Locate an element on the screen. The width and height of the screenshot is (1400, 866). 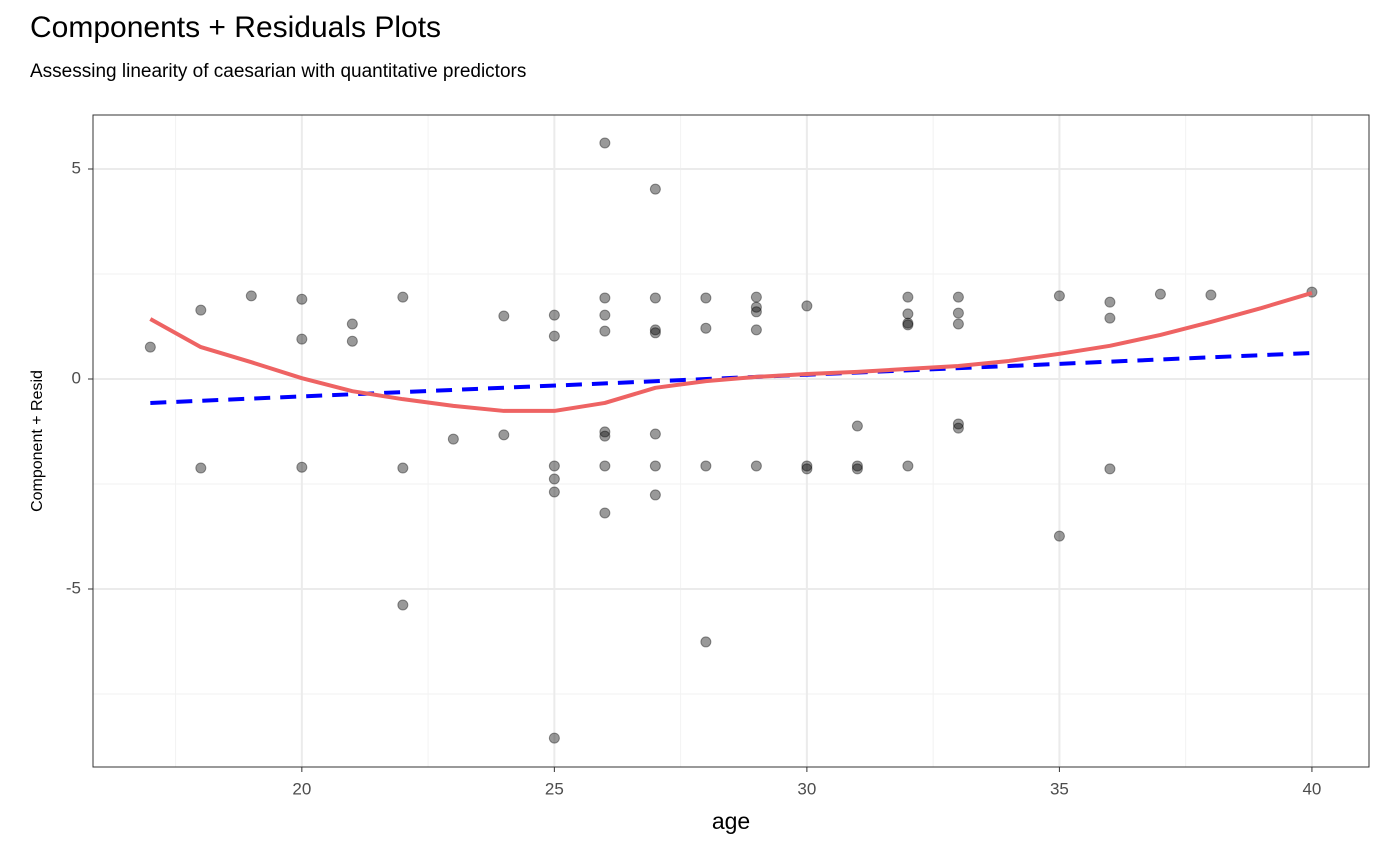
x-tick-label: 20 is located at coordinates (301, 788).